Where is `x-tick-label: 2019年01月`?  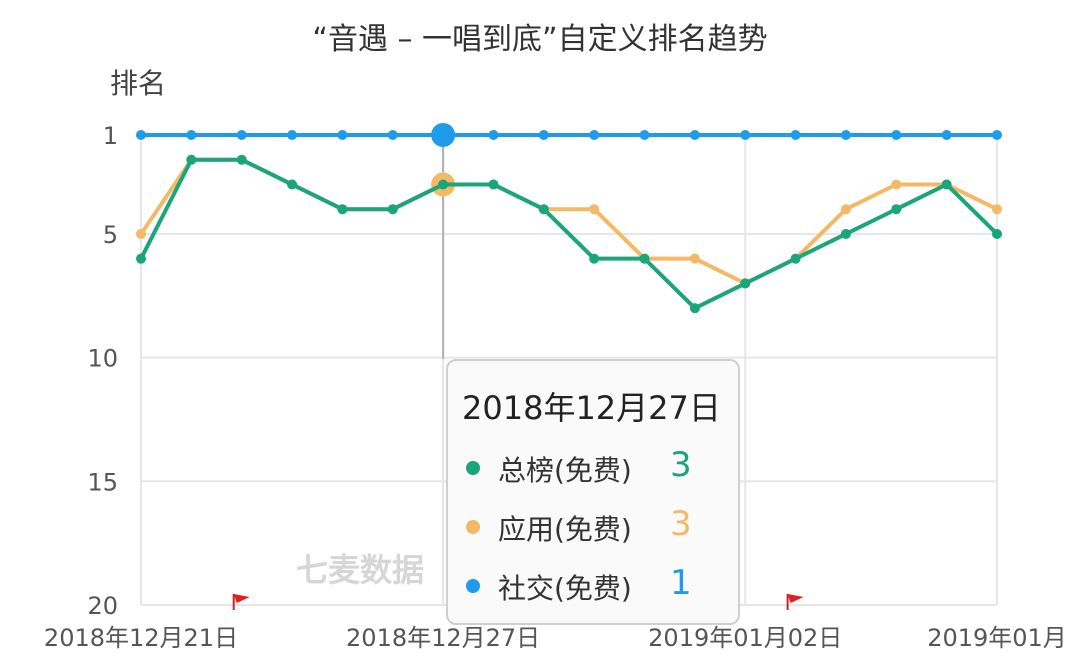 x-tick-label: 2019年01月 is located at coordinates (997, 638).